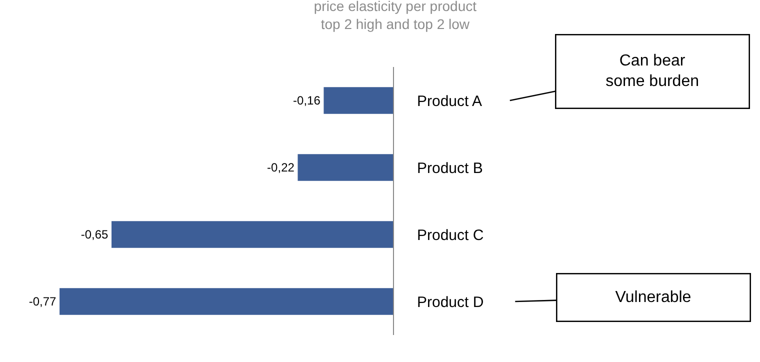 This screenshot has width=760, height=362. What do you see at coordinates (94, 235) in the screenshot?
I see `data-label: -0,65` at bounding box center [94, 235].